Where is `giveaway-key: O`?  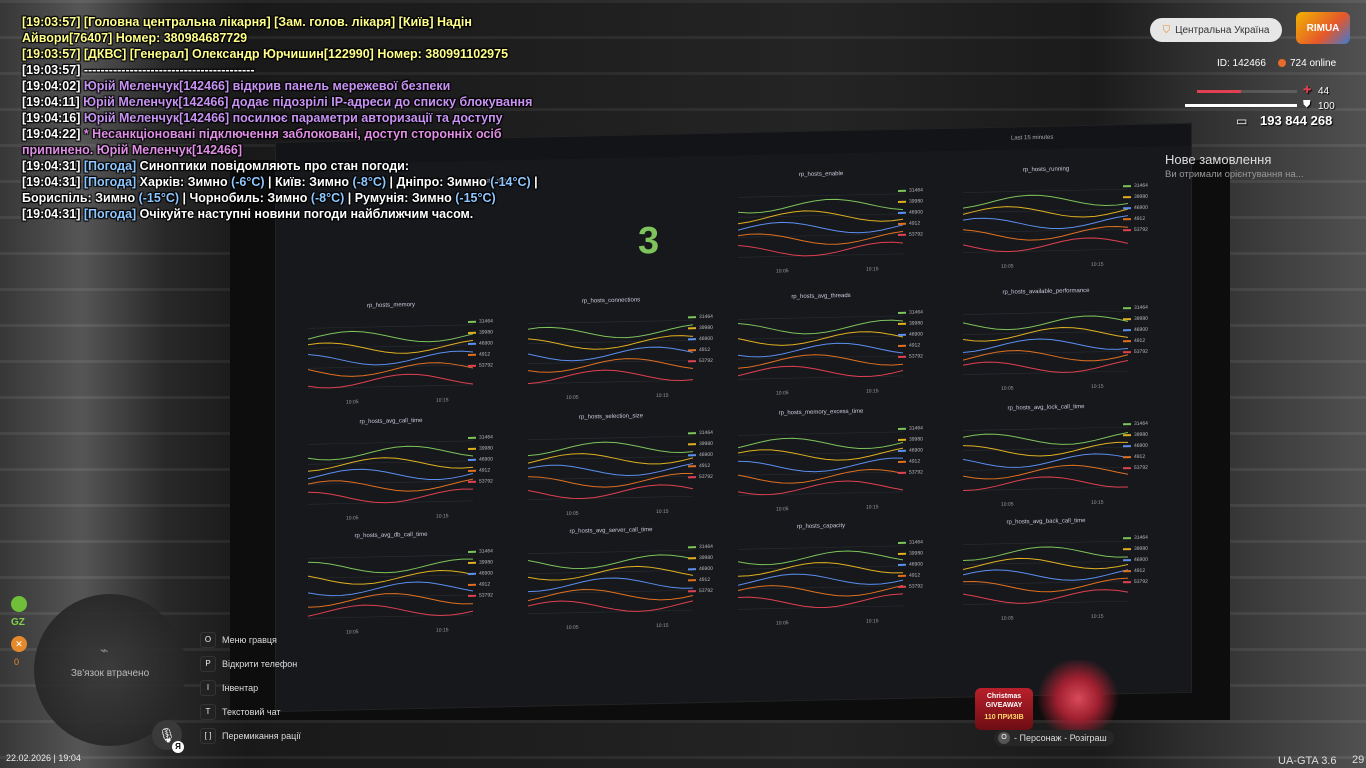 giveaway-key: O is located at coordinates (1004, 738).